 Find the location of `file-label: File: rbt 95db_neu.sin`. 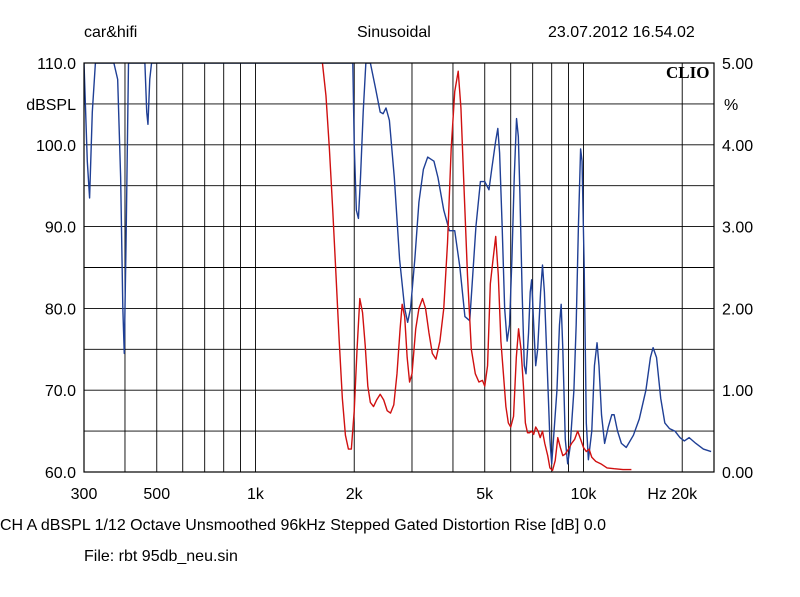

file-label: File: rbt 95db_neu.sin is located at coordinates (161, 556).